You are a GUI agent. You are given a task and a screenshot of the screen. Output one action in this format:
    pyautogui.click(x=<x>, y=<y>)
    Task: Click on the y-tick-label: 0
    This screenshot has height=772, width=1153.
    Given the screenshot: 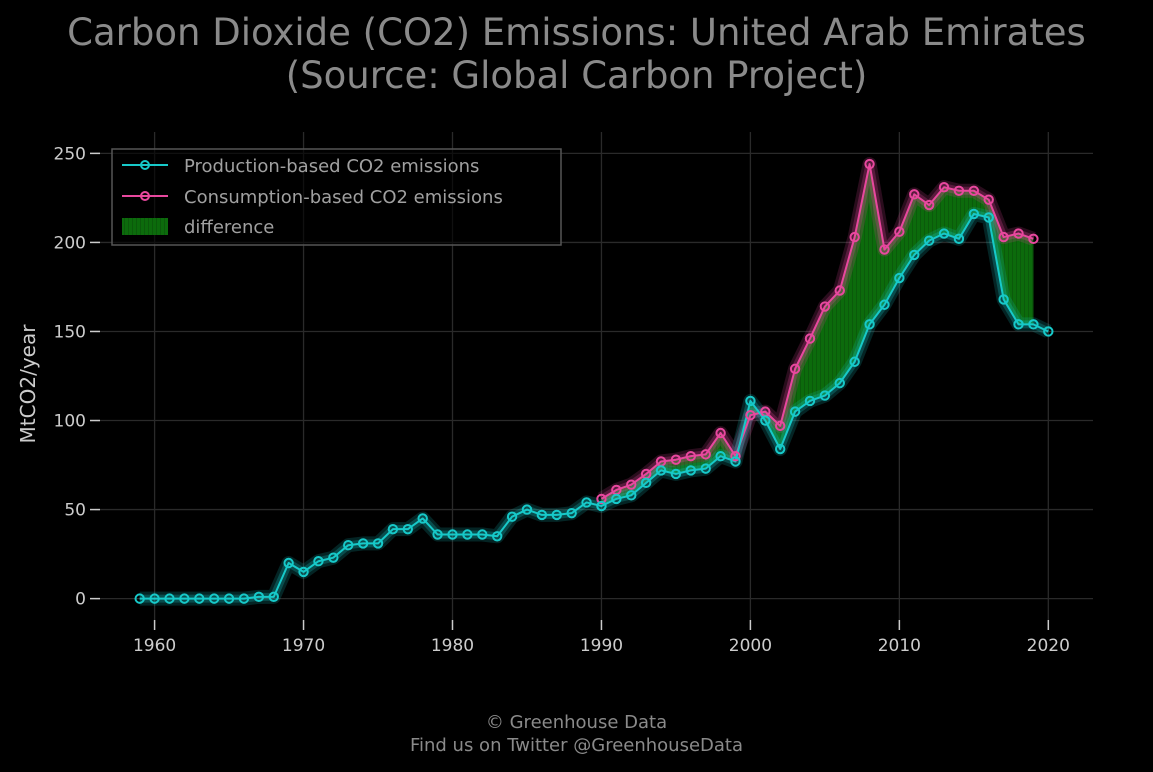 What is the action you would take?
    pyautogui.click(x=80, y=600)
    